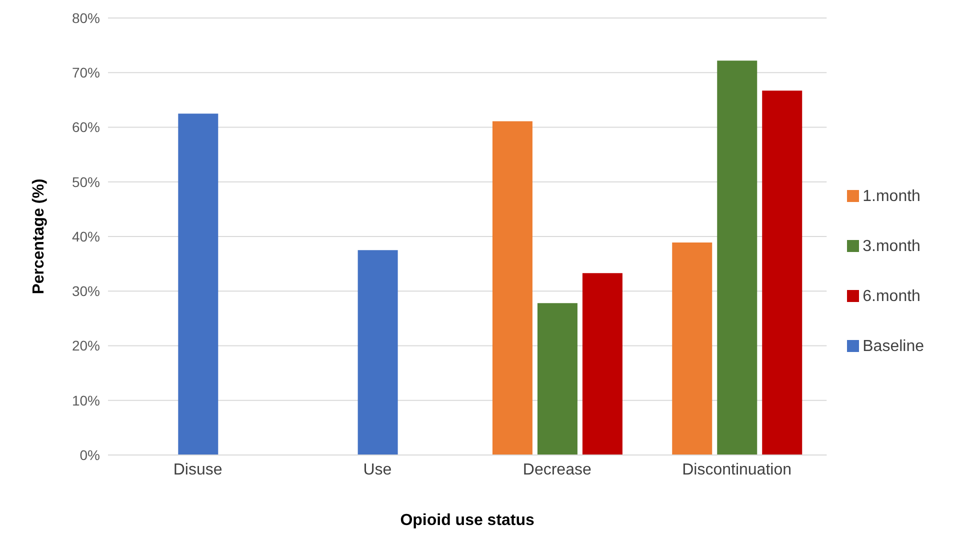  I want to click on x-tick-label: Use, so click(377, 469).